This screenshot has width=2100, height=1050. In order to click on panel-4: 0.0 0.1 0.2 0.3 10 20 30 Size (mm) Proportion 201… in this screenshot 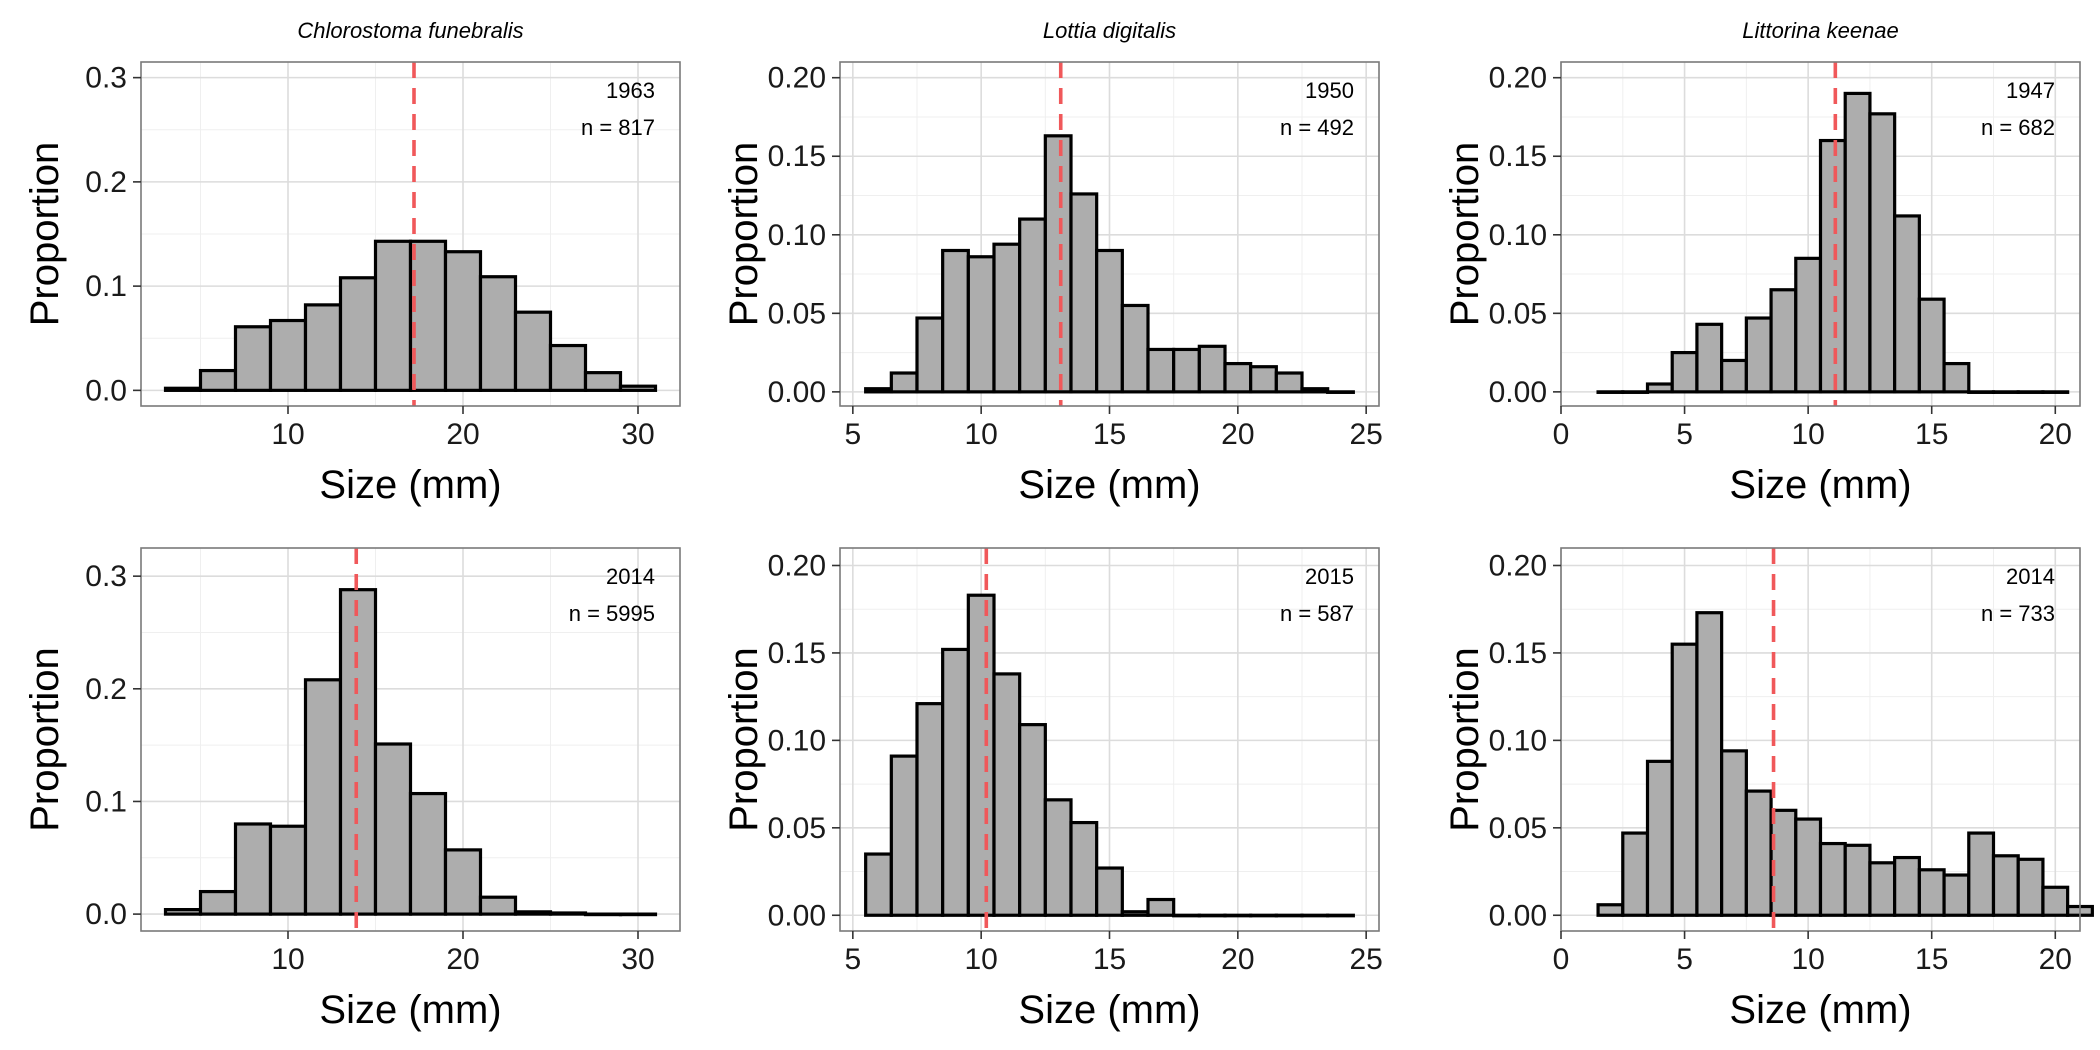, I will do `click(352, 789)`.